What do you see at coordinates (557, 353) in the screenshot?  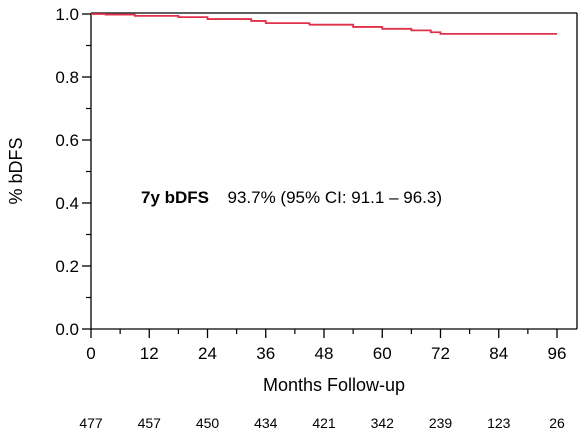 I see `x-tick-label: 96` at bounding box center [557, 353].